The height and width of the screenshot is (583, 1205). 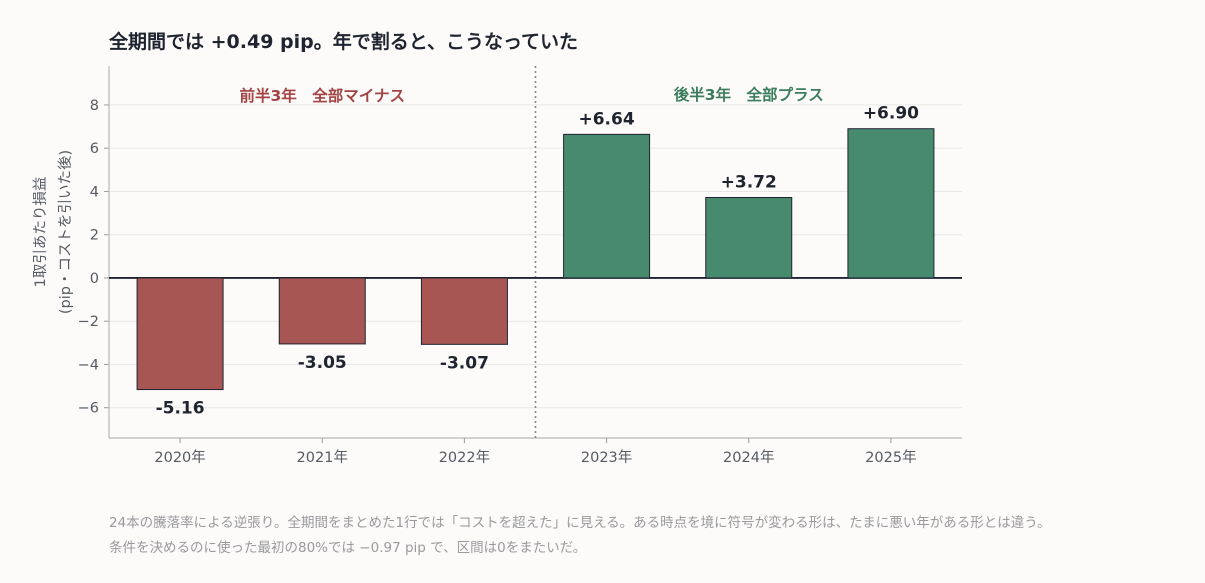 What do you see at coordinates (65, 232) in the screenshot?
I see `y-axis-label-line-2: (pip・コストを引いた後)` at bounding box center [65, 232].